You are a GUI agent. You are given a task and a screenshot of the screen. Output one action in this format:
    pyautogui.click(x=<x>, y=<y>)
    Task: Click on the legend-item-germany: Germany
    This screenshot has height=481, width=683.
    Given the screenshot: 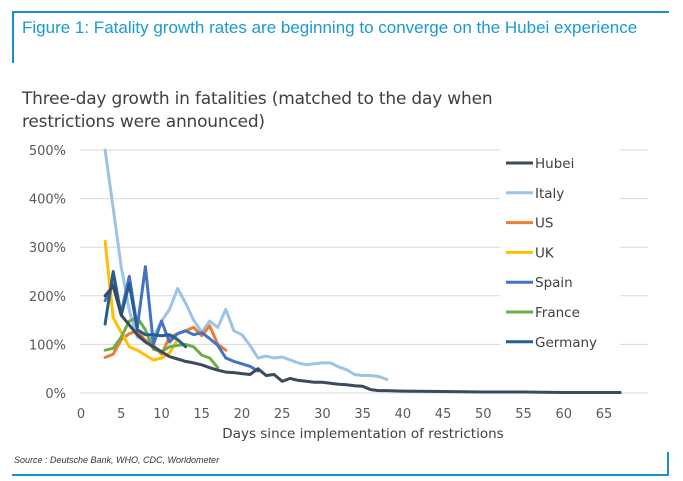 What is the action you would take?
    pyautogui.click(x=551, y=343)
    